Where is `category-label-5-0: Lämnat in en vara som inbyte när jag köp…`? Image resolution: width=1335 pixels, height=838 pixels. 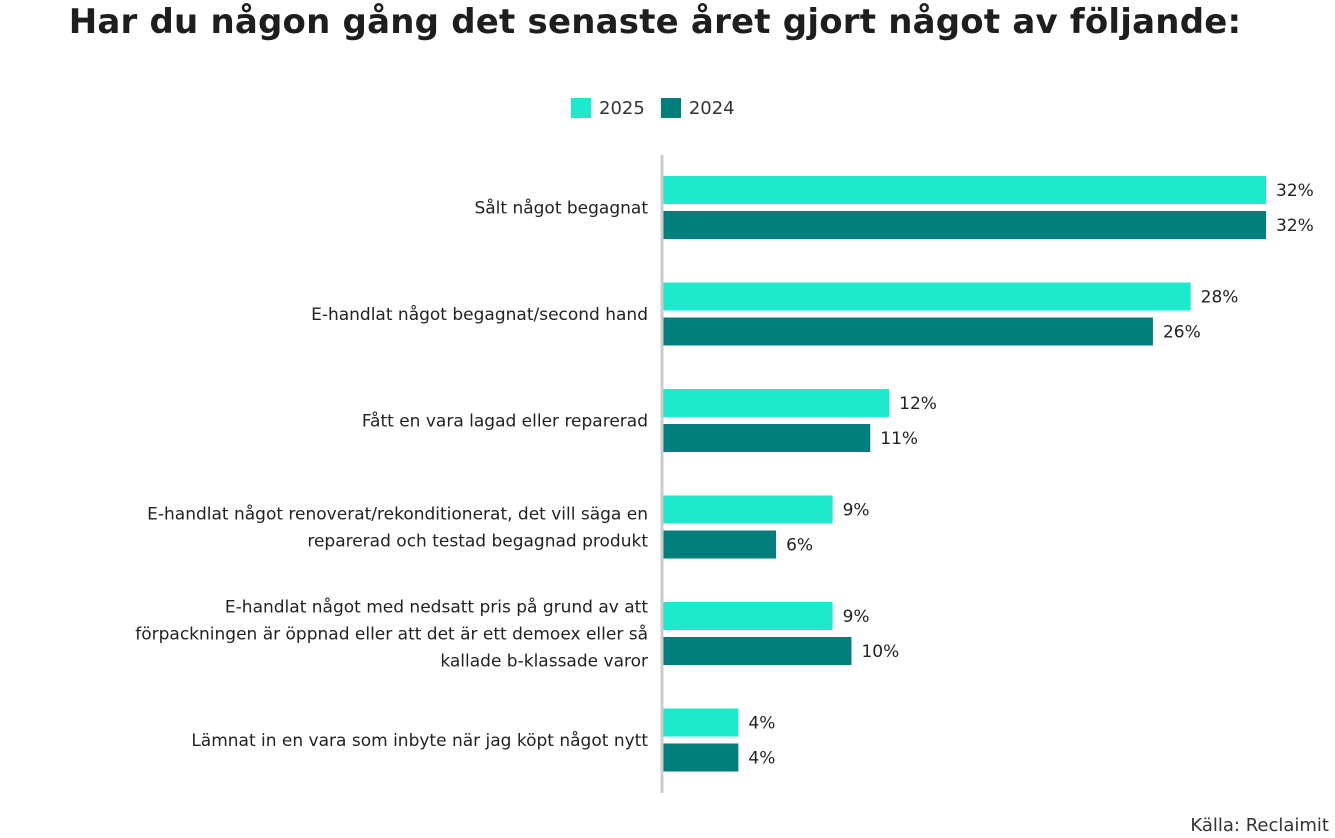 category-label-5-0: Lämnat in en vara som inbyte när jag köp… is located at coordinates (419, 740).